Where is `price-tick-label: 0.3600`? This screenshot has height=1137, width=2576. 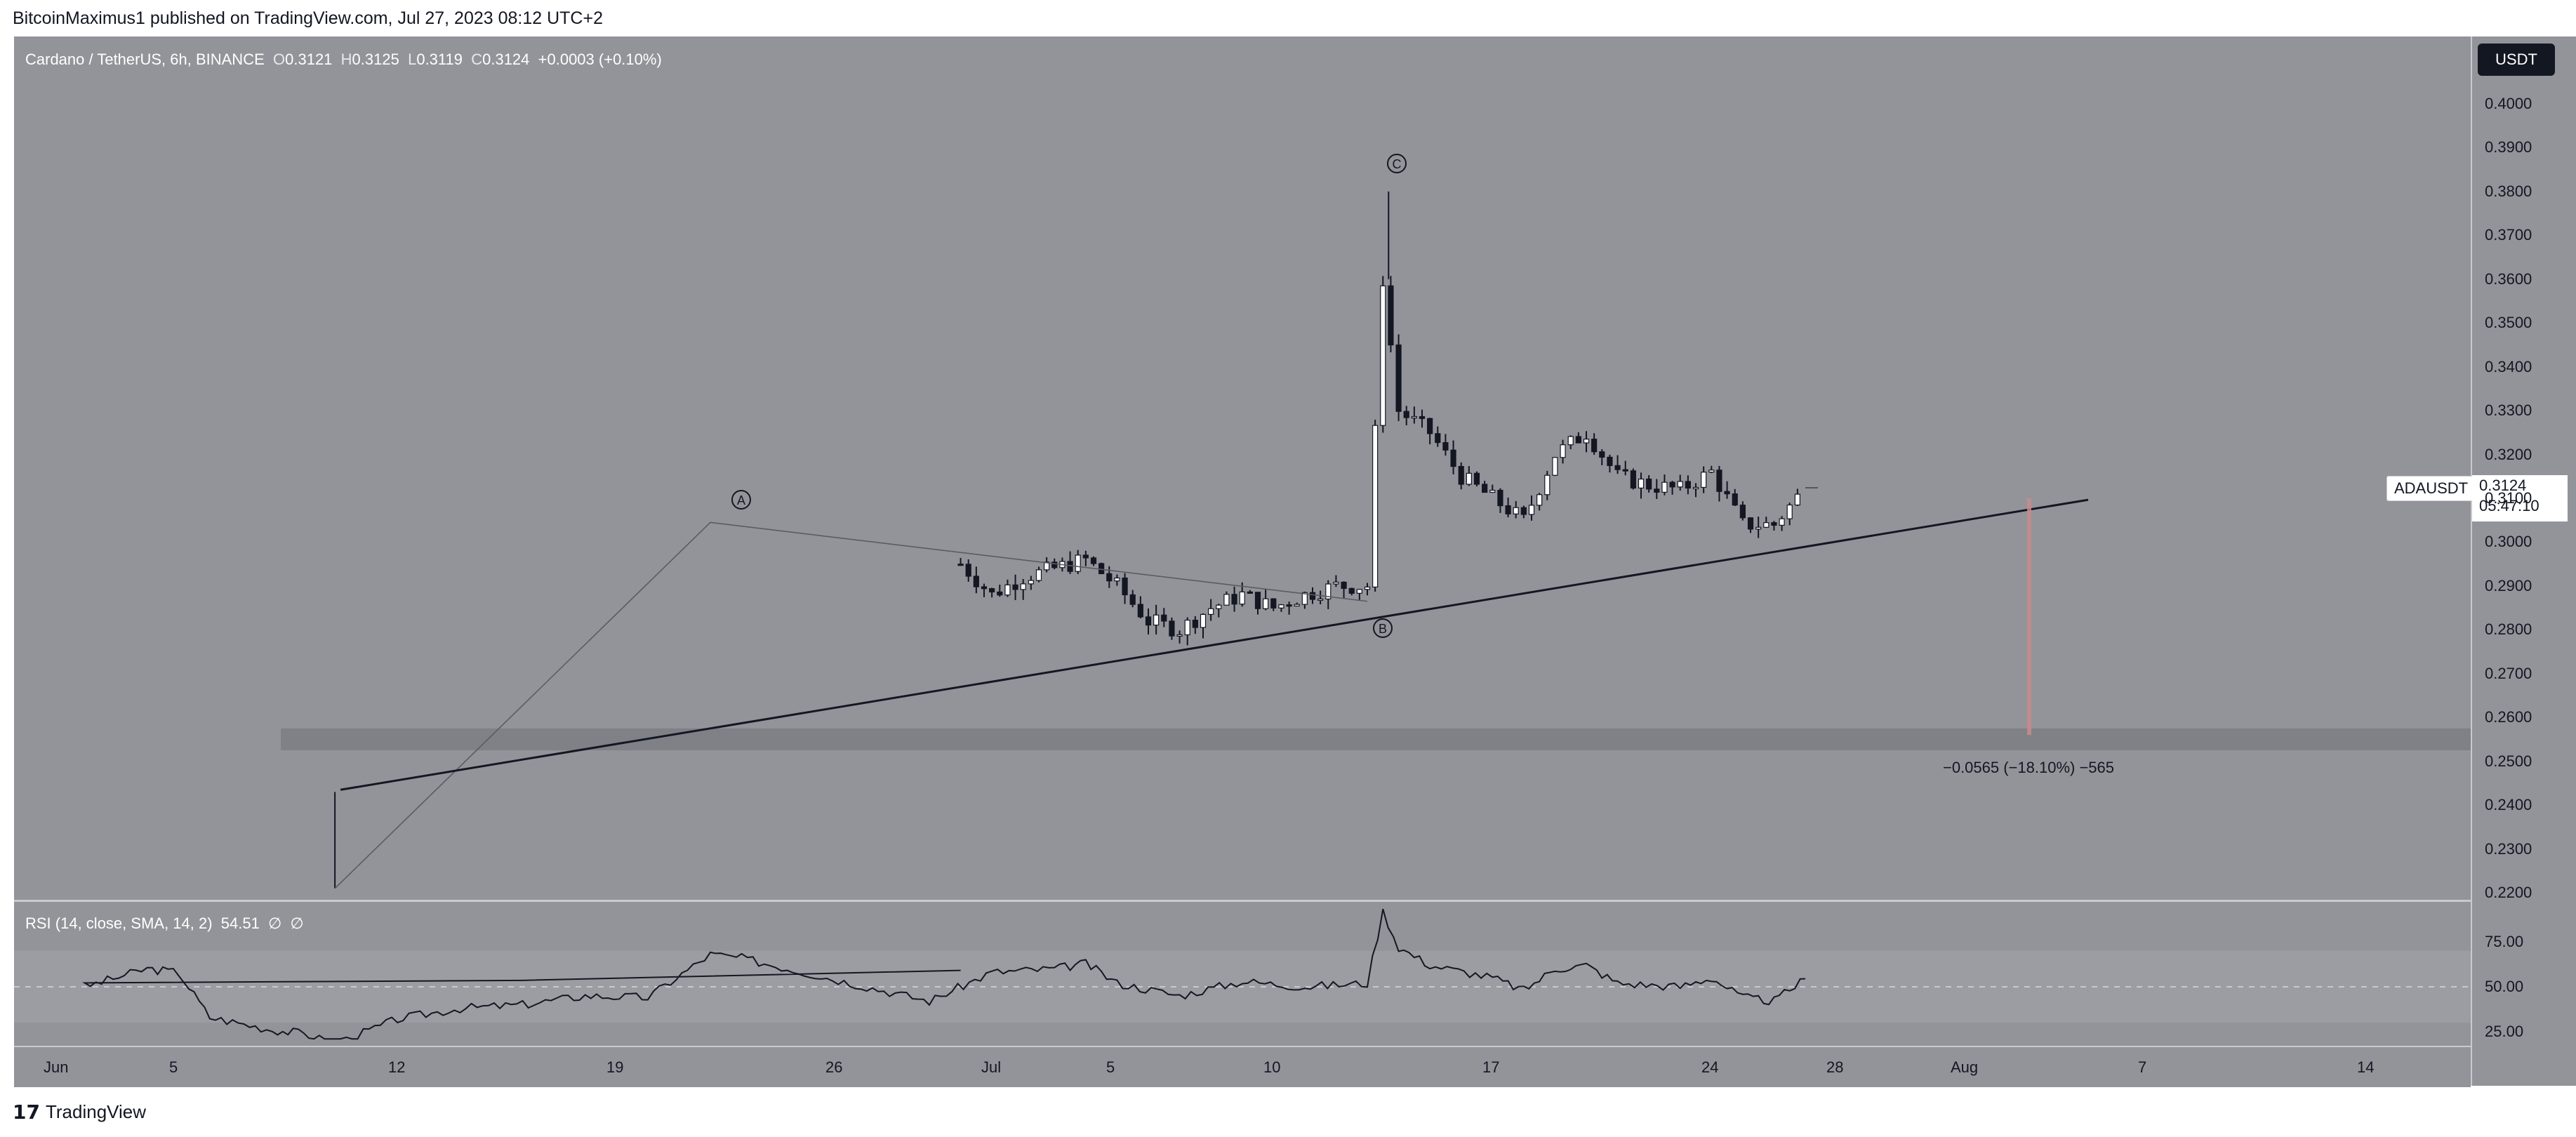 price-tick-label: 0.3600 is located at coordinates (2509, 279).